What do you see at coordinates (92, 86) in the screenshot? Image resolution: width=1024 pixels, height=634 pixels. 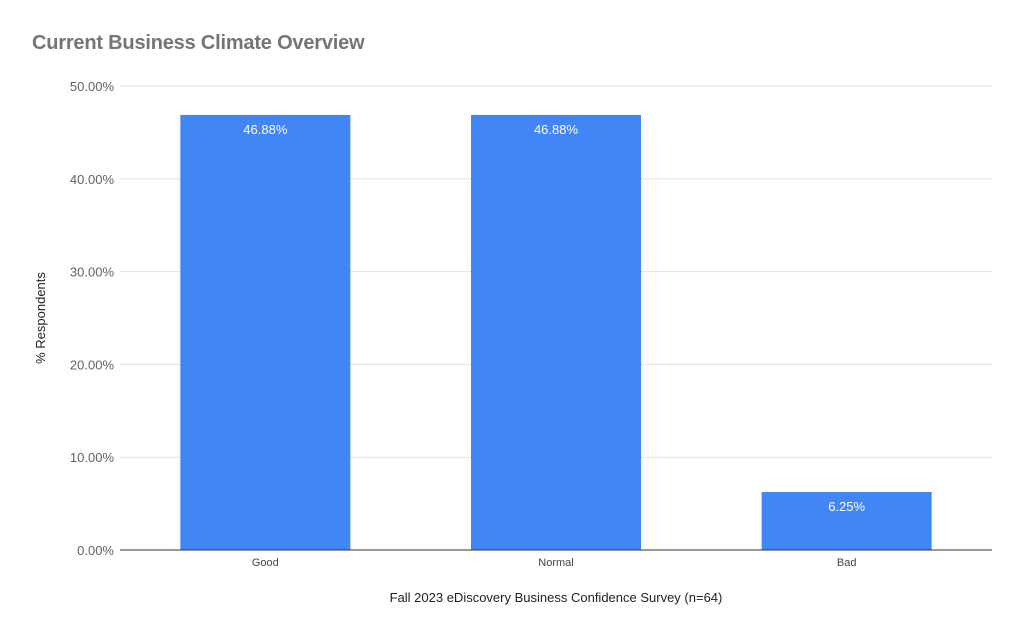 I see `y-tick-label: 50.00%` at bounding box center [92, 86].